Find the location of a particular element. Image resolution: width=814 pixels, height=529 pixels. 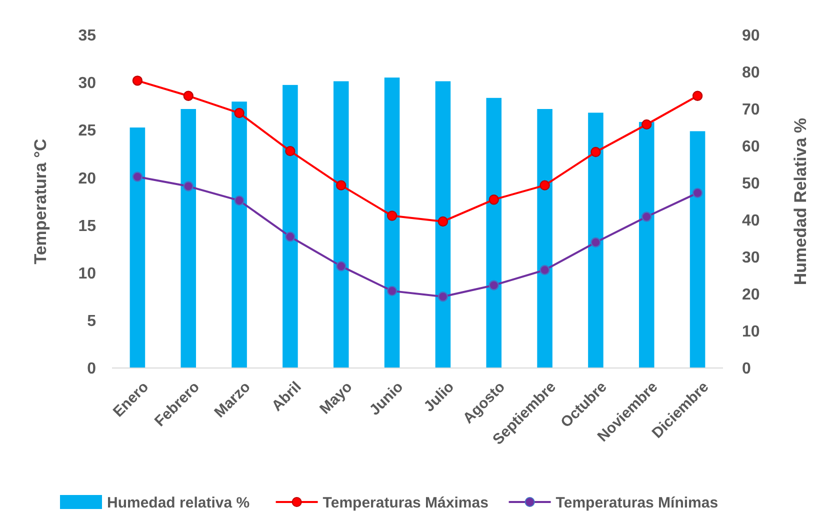

y2-tick-label: 60 is located at coordinates (751, 147).